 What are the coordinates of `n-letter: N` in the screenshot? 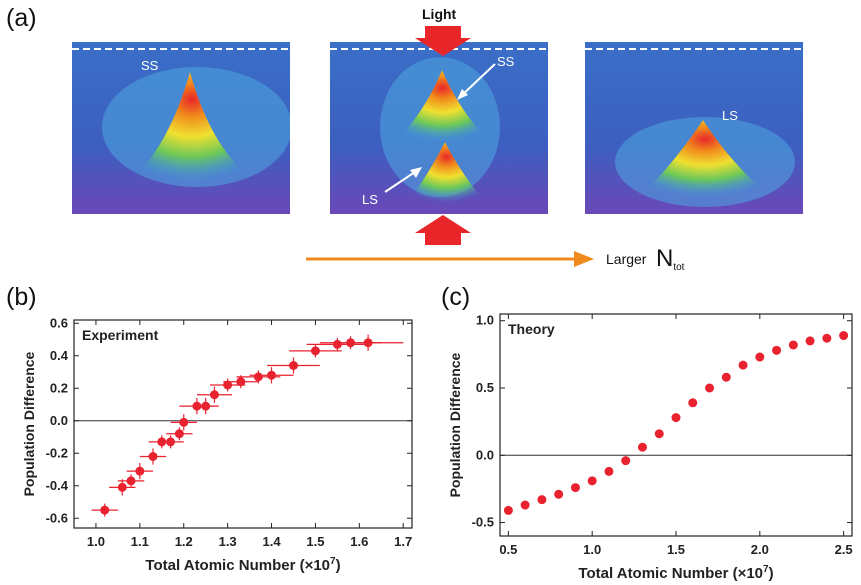 It's located at (665, 258).